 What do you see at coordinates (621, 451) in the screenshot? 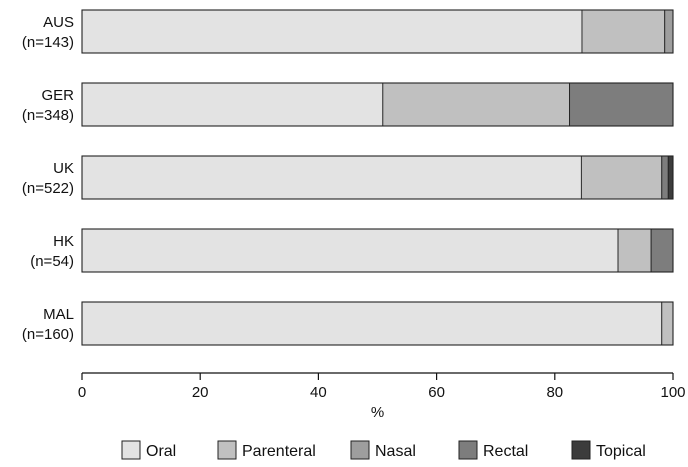
I see `legend-label-topical: Topical` at bounding box center [621, 451].